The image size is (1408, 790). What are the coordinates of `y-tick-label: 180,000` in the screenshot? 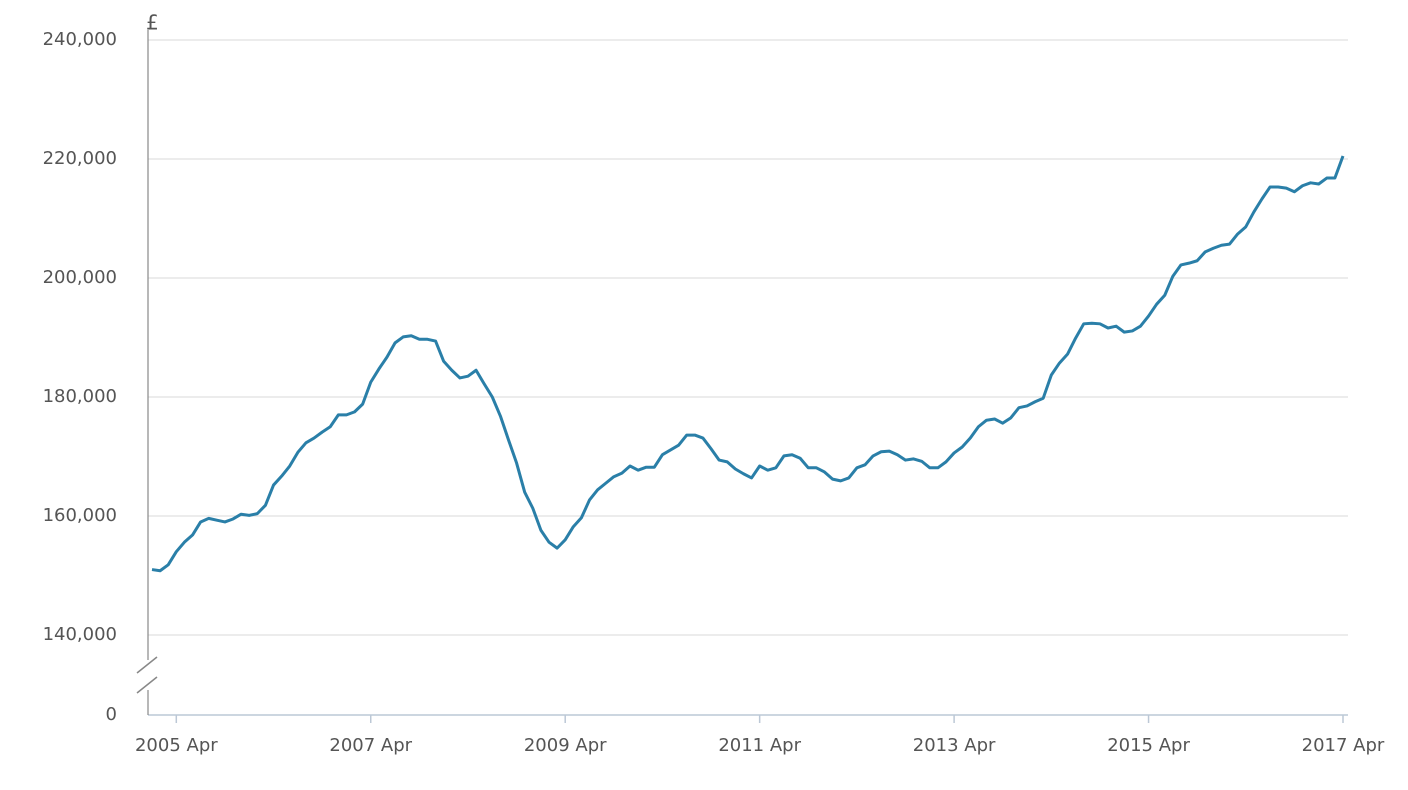 It's located at (80, 396).